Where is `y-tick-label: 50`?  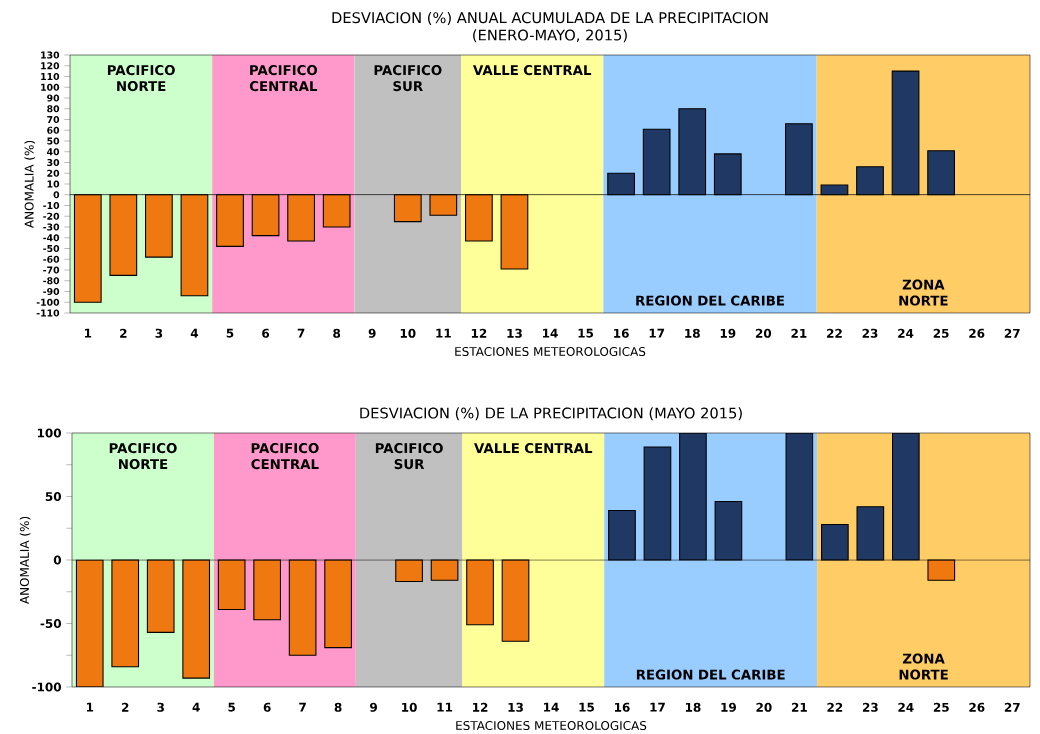
y-tick-label: 50 is located at coordinates (53, 141).